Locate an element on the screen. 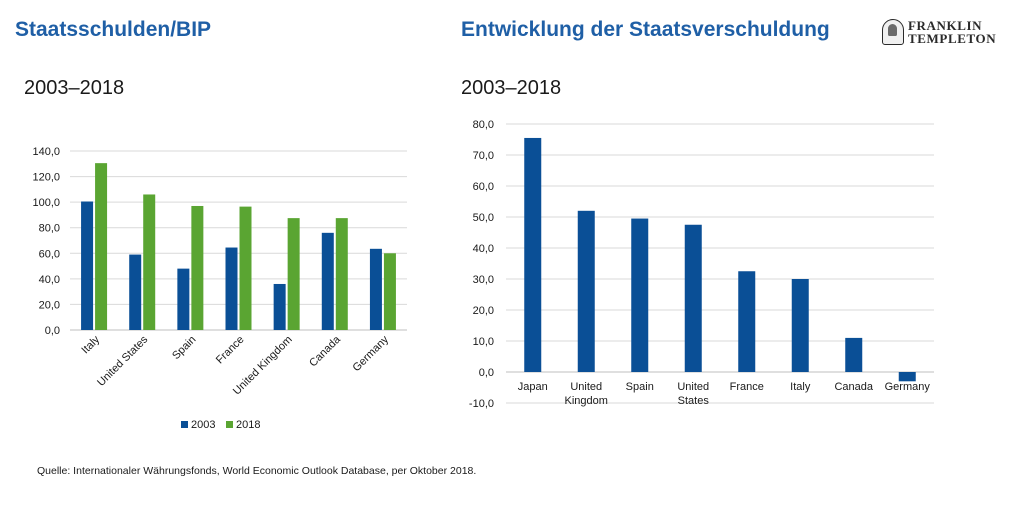  x-category-label: Japan is located at coordinates (533, 387).